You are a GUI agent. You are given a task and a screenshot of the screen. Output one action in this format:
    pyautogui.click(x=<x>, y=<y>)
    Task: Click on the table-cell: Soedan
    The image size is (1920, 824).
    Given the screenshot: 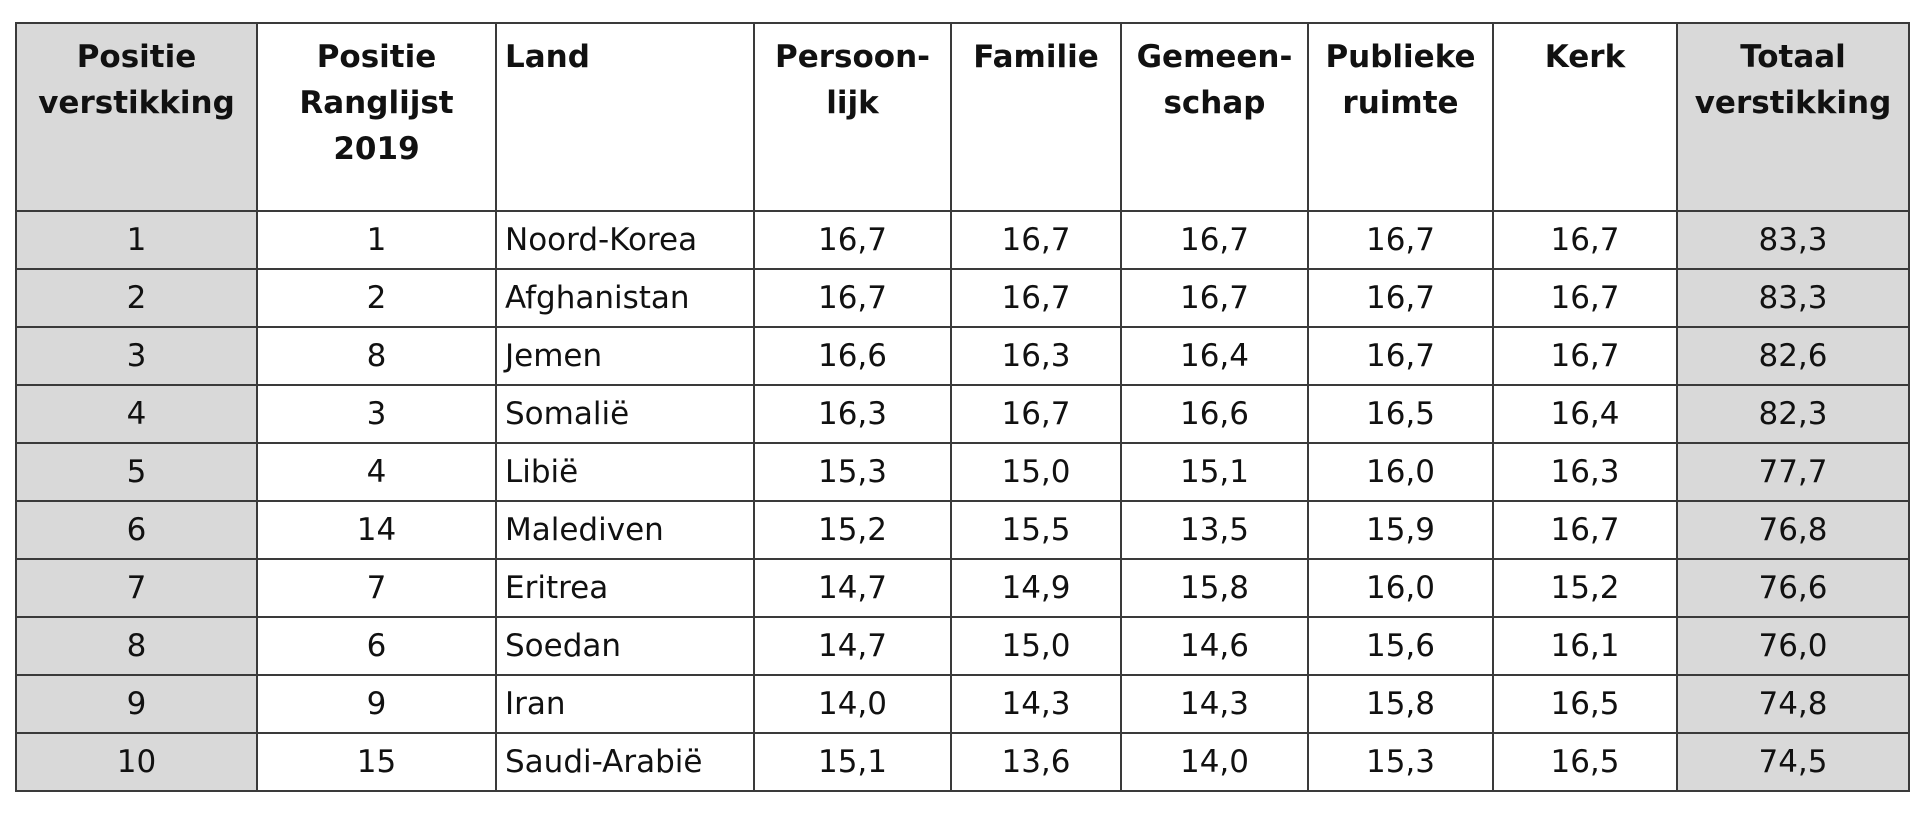 What is the action you would take?
    pyautogui.click(x=625, y=646)
    